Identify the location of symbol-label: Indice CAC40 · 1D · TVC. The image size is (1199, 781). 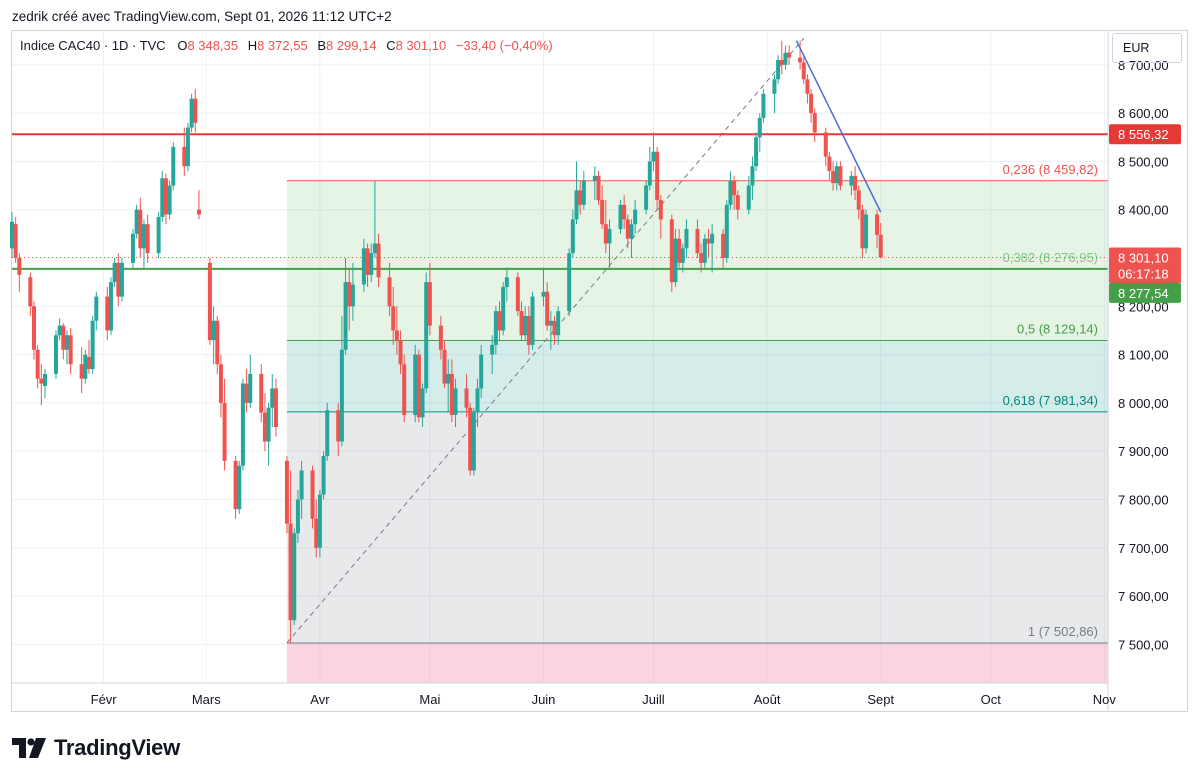
(93, 45).